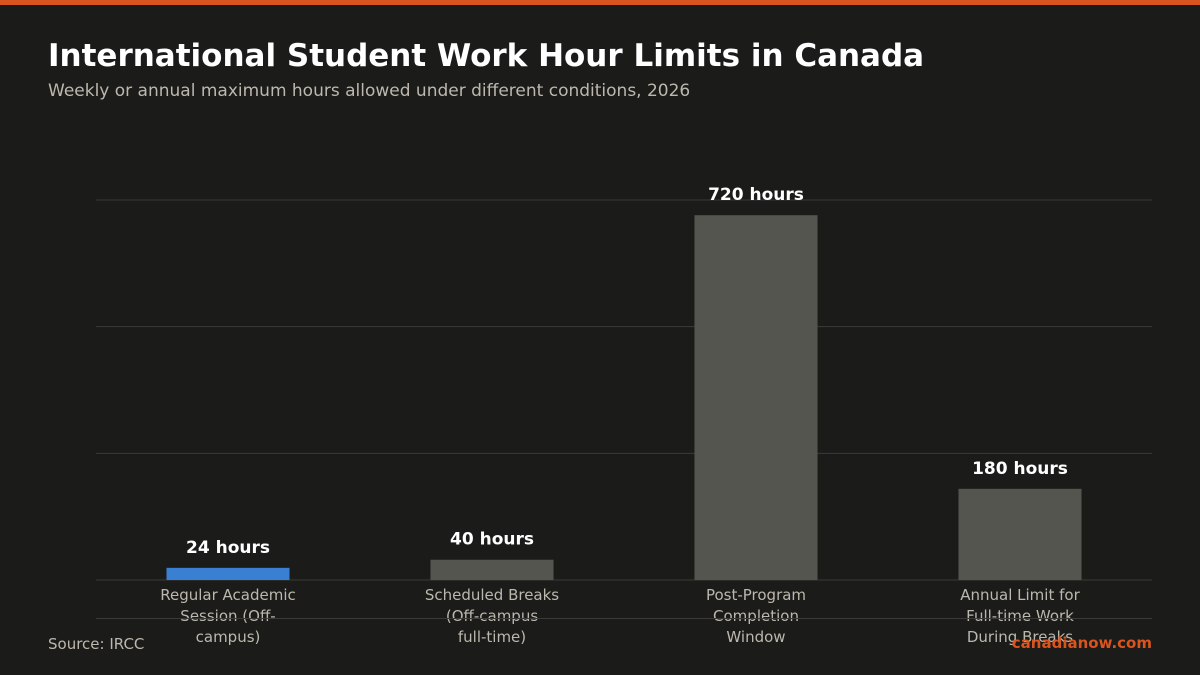  I want to click on bar-value-label: 720 hours, so click(756, 195).